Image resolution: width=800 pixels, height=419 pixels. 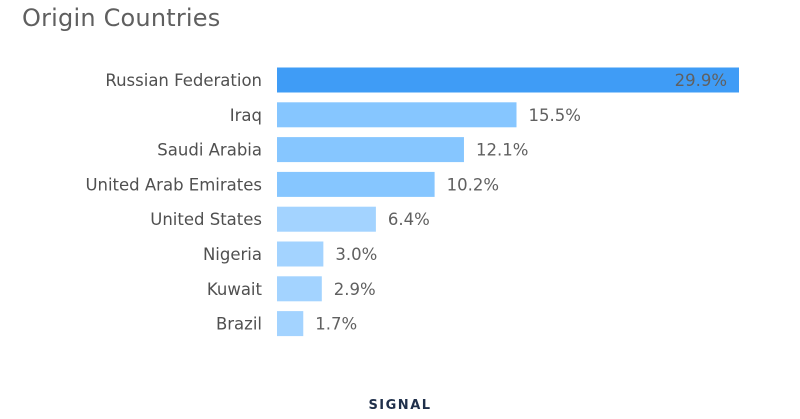 I want to click on value-label: 3.0%, so click(x=356, y=254).